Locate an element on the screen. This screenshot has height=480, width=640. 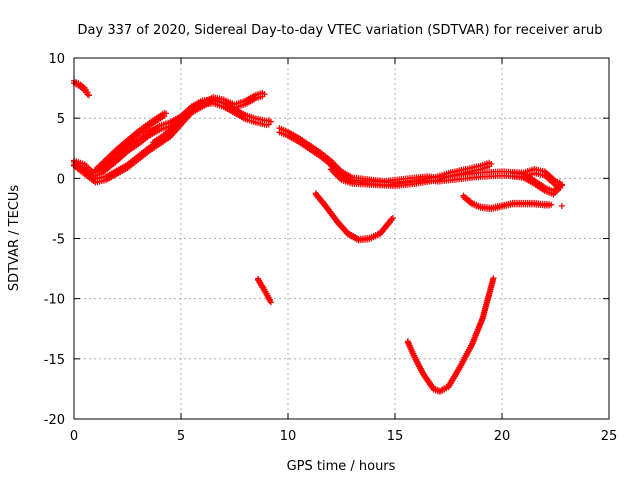
series-arc-late-wobble is located at coordinates (537, 183).